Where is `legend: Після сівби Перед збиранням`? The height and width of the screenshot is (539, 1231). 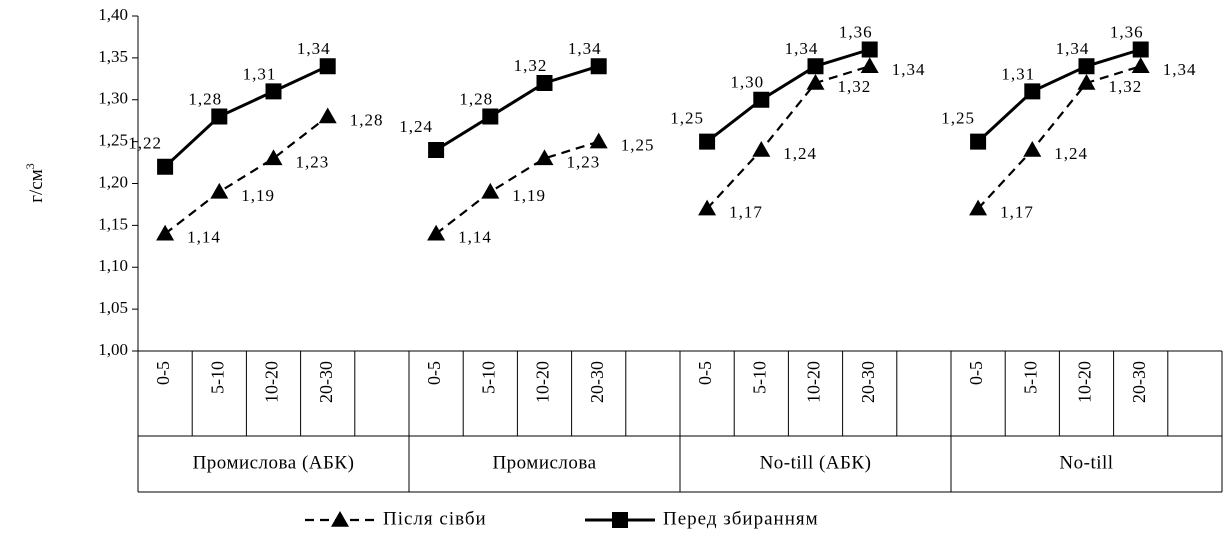
legend: Після сівби Перед збиранням is located at coordinates (562, 518).